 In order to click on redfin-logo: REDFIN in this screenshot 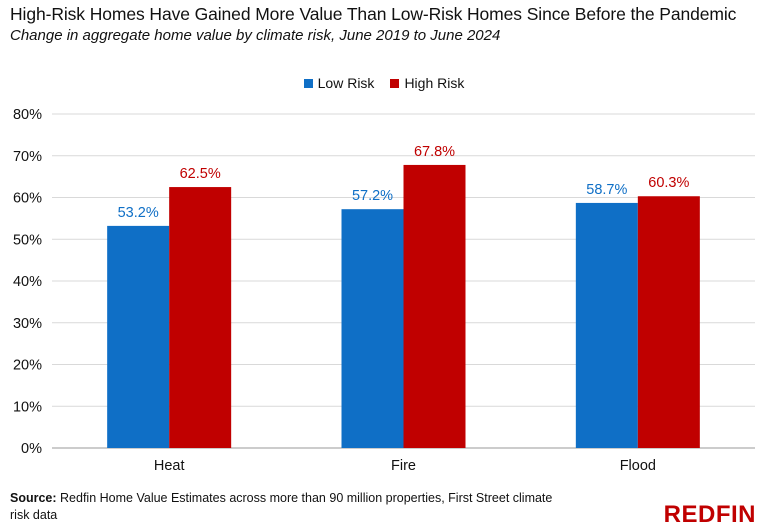, I will do `click(709, 514)`.